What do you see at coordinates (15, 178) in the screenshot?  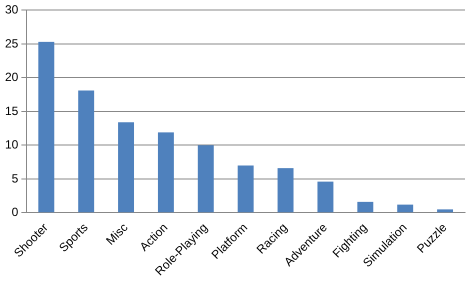 I see `y-tick-label: 5` at bounding box center [15, 178].